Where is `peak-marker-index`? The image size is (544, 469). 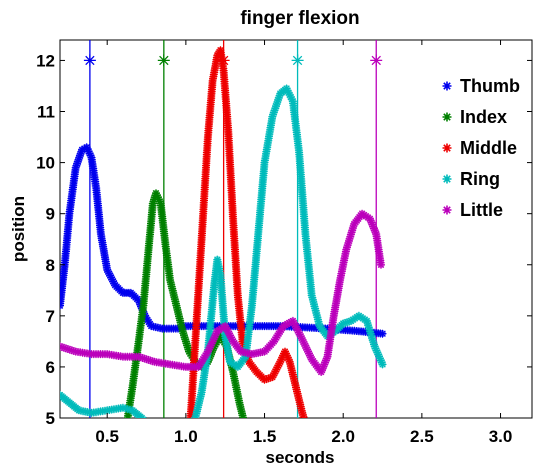
peak-marker-index is located at coordinates (163, 60).